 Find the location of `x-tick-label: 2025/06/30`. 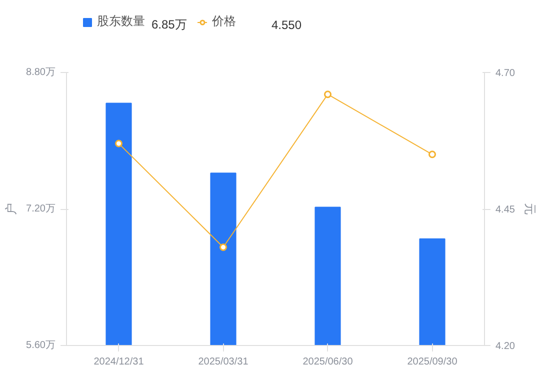

x-tick-label: 2025/06/30 is located at coordinates (328, 362).